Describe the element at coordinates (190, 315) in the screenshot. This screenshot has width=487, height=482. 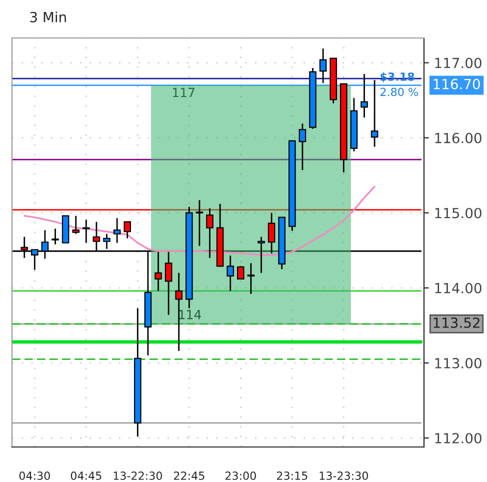
I see `annotation: 114` at that location.